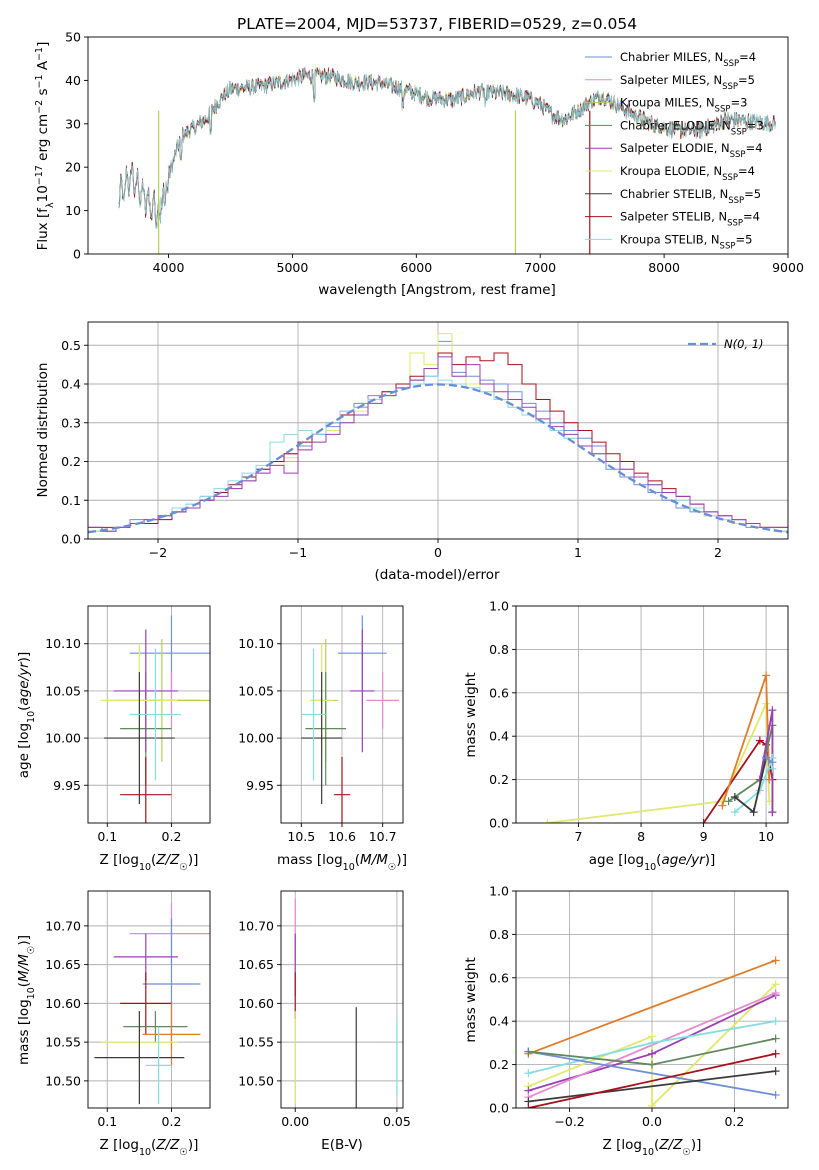 This screenshot has width=819, height=1170. Describe the element at coordinates (718, 552) in the screenshot. I see `x-tick-label: 2` at that location.